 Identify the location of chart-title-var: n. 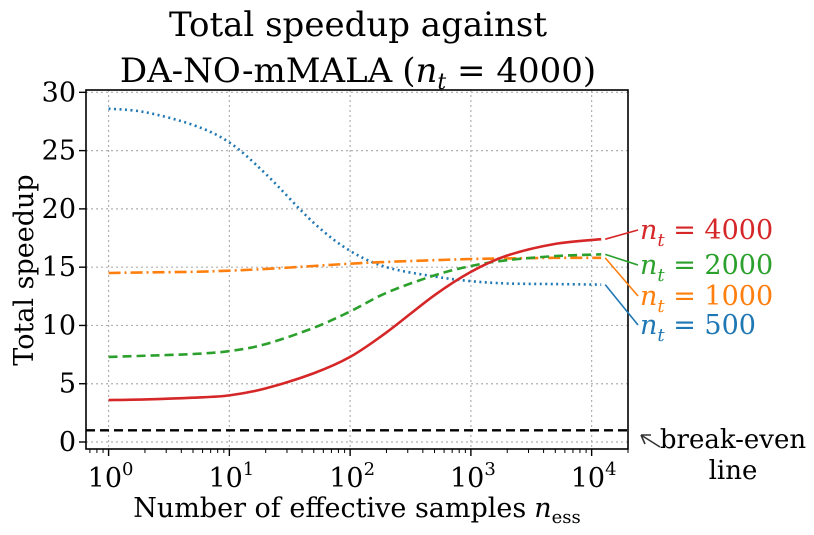
(427, 71).